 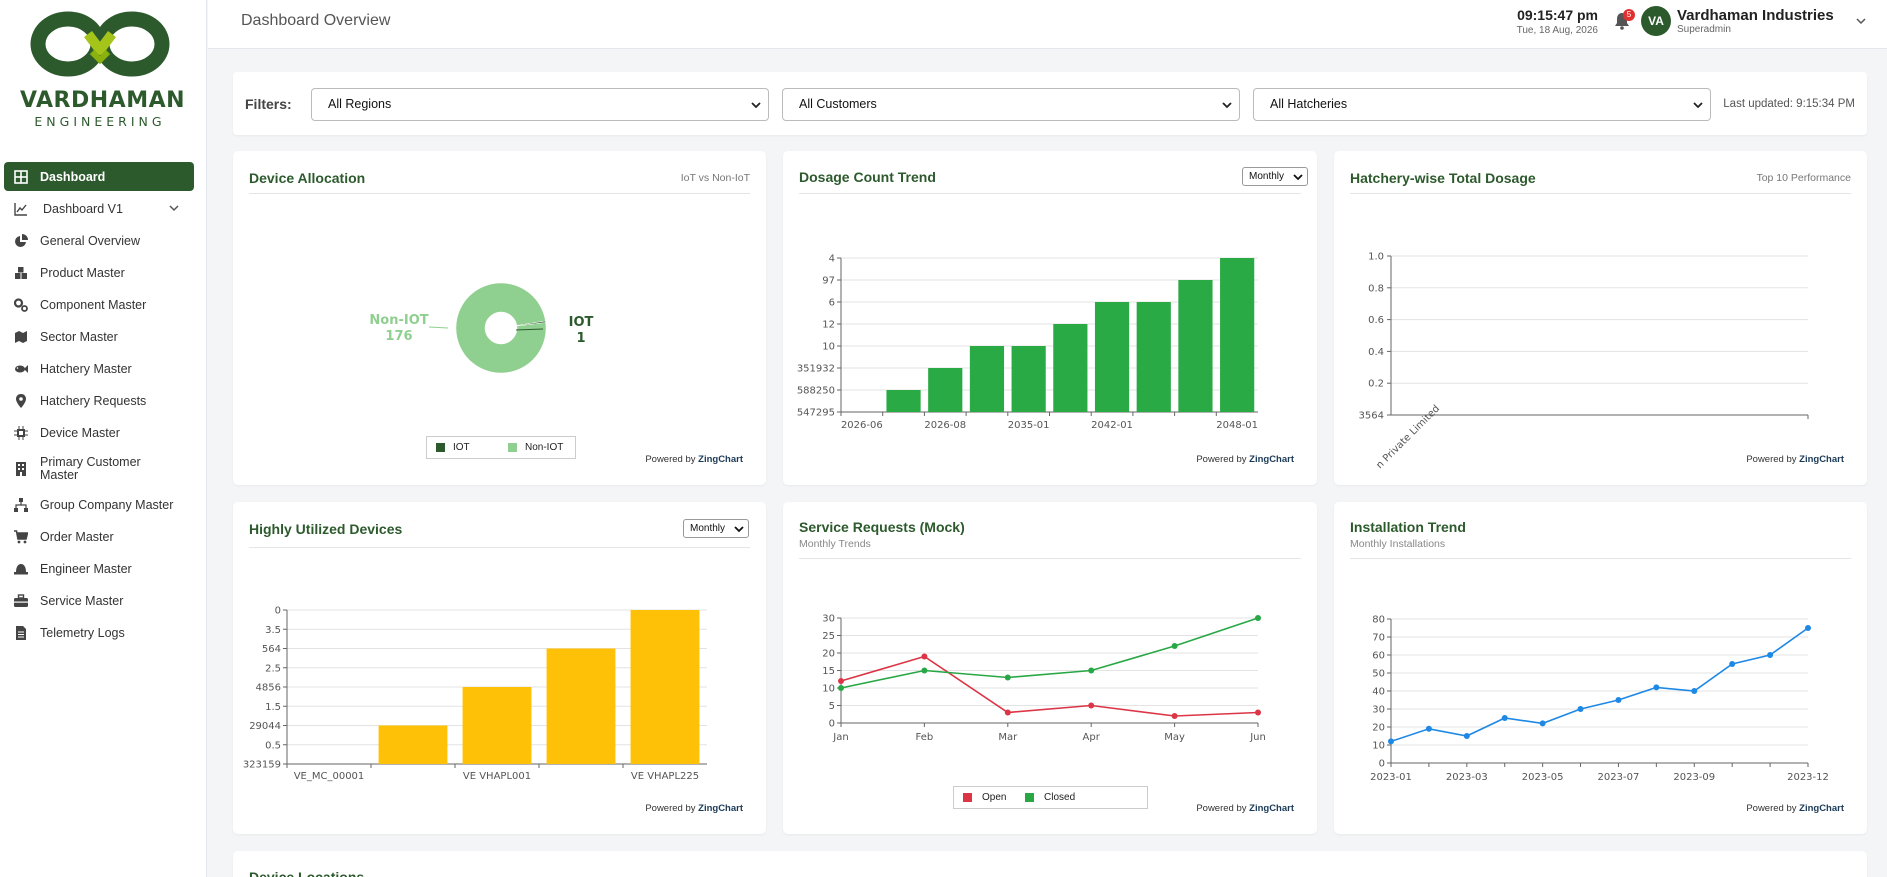 I want to click on brand-name: VARDHAMAN, so click(x=103, y=100).